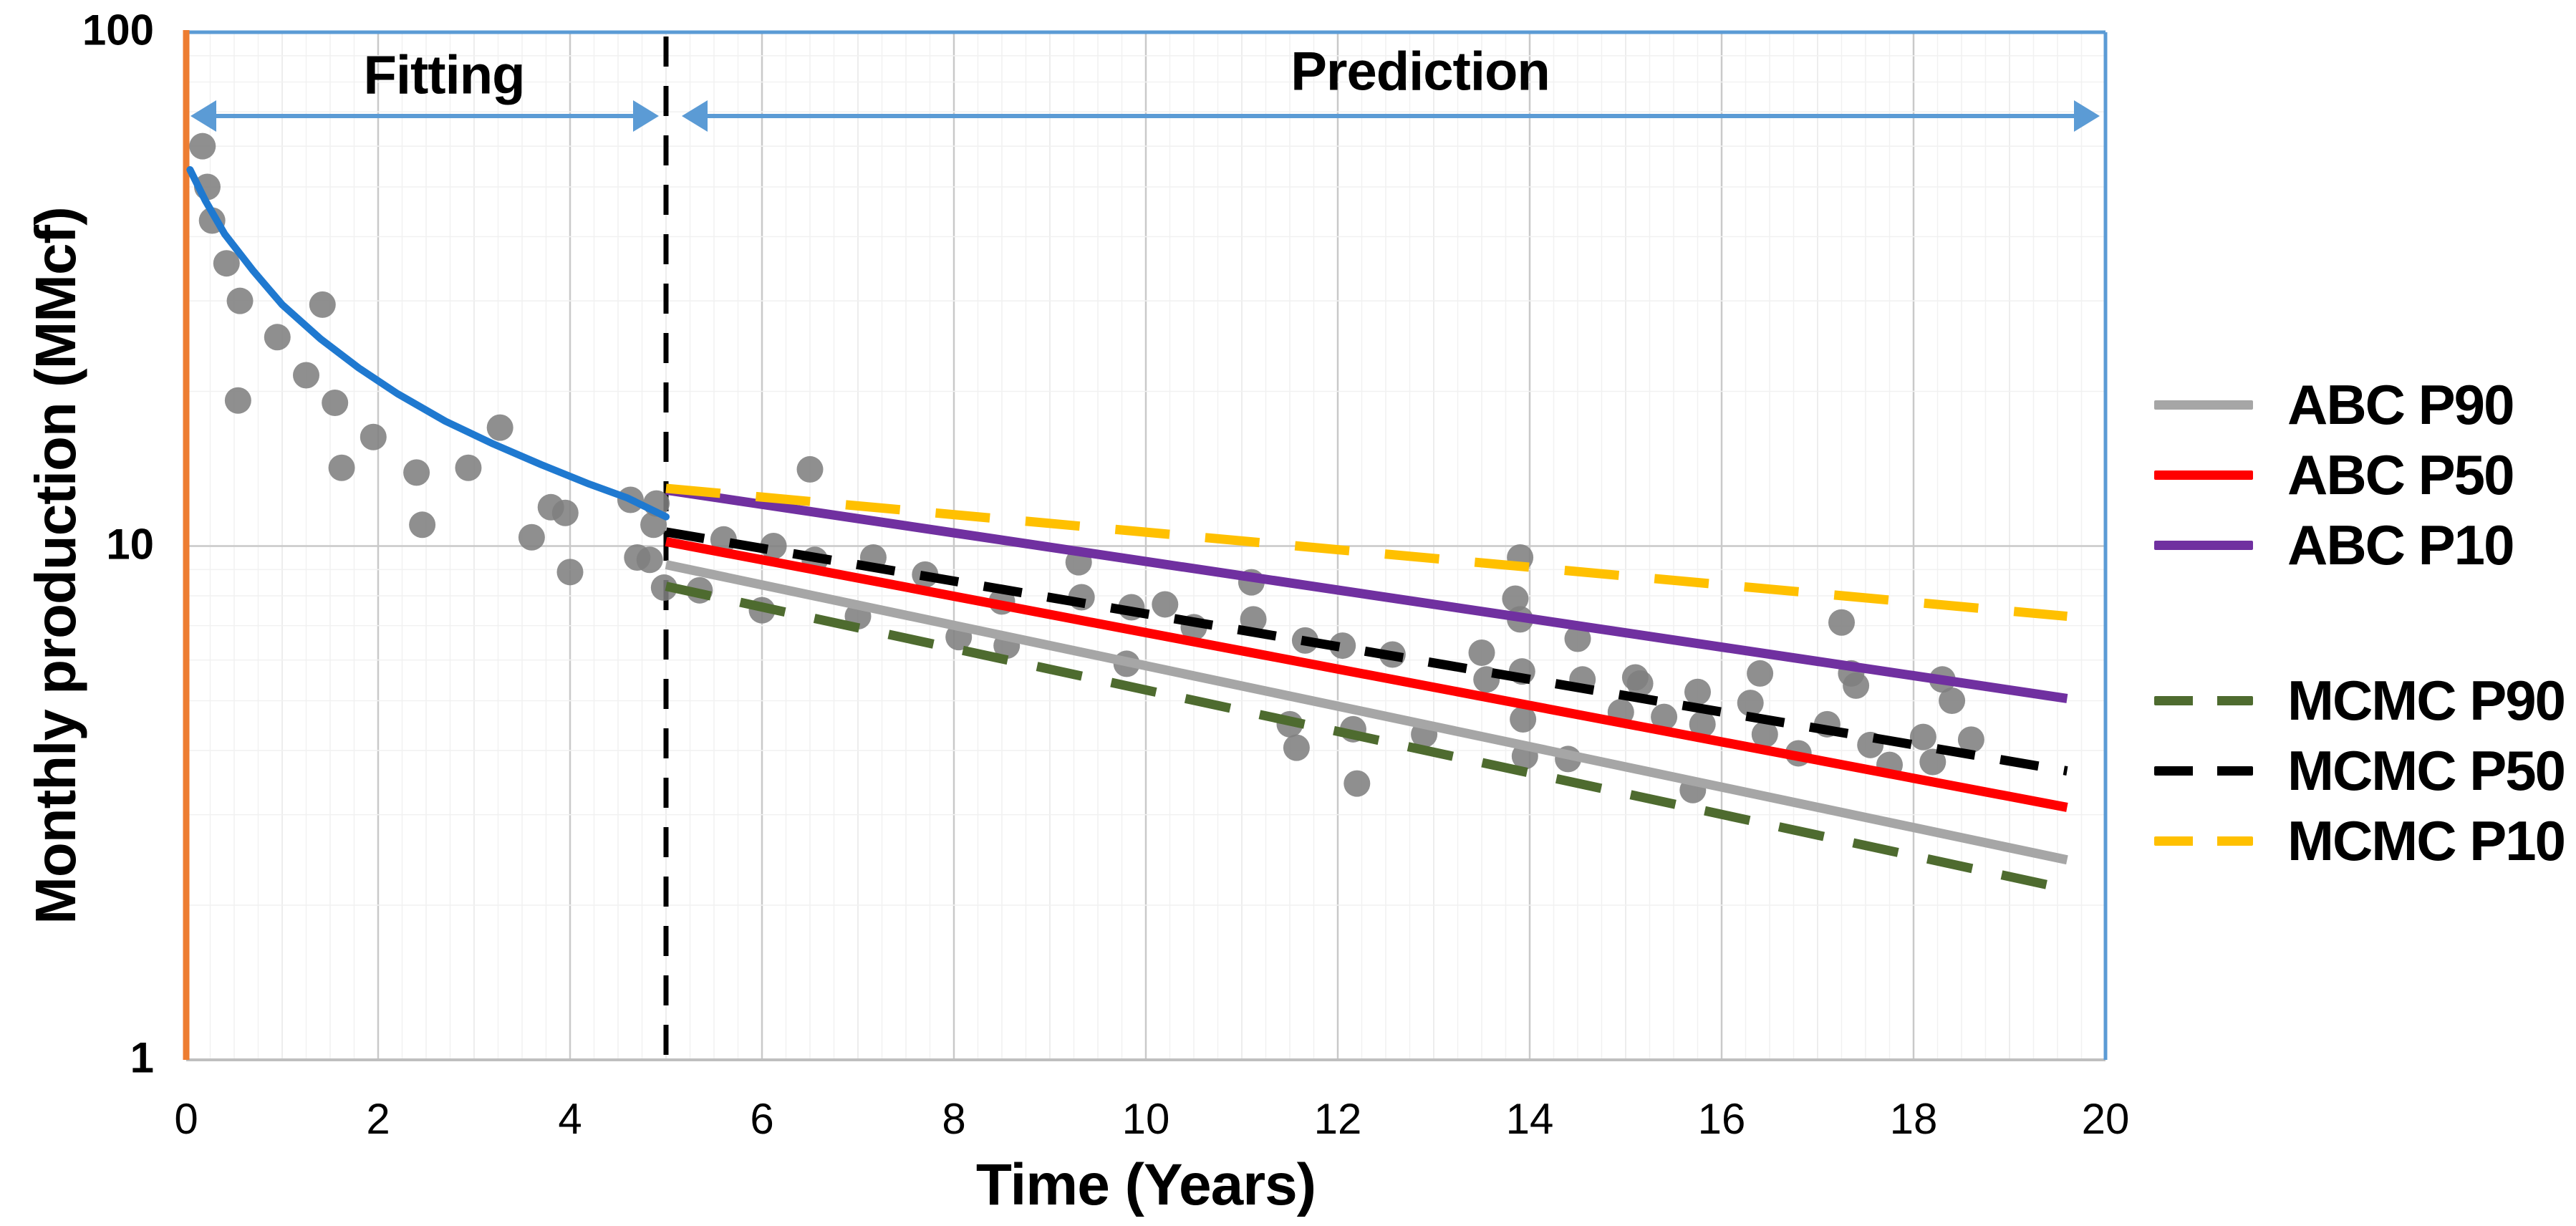 This screenshot has height=1226, width=2576. What do you see at coordinates (130, 544) in the screenshot?
I see `y-tick-label: 10` at bounding box center [130, 544].